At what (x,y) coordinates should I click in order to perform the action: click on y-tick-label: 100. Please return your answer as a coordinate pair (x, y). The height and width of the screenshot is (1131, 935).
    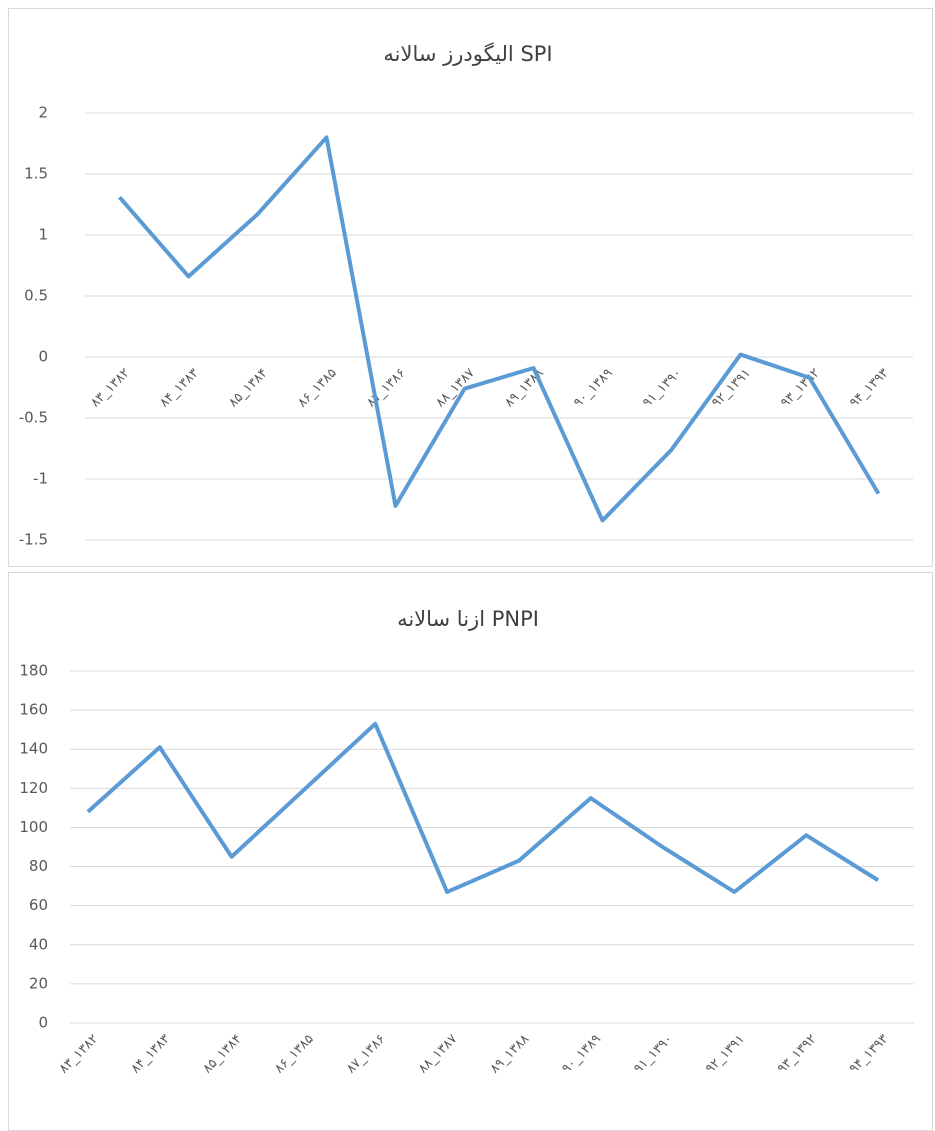
    Looking at the image, I should click on (33, 827).